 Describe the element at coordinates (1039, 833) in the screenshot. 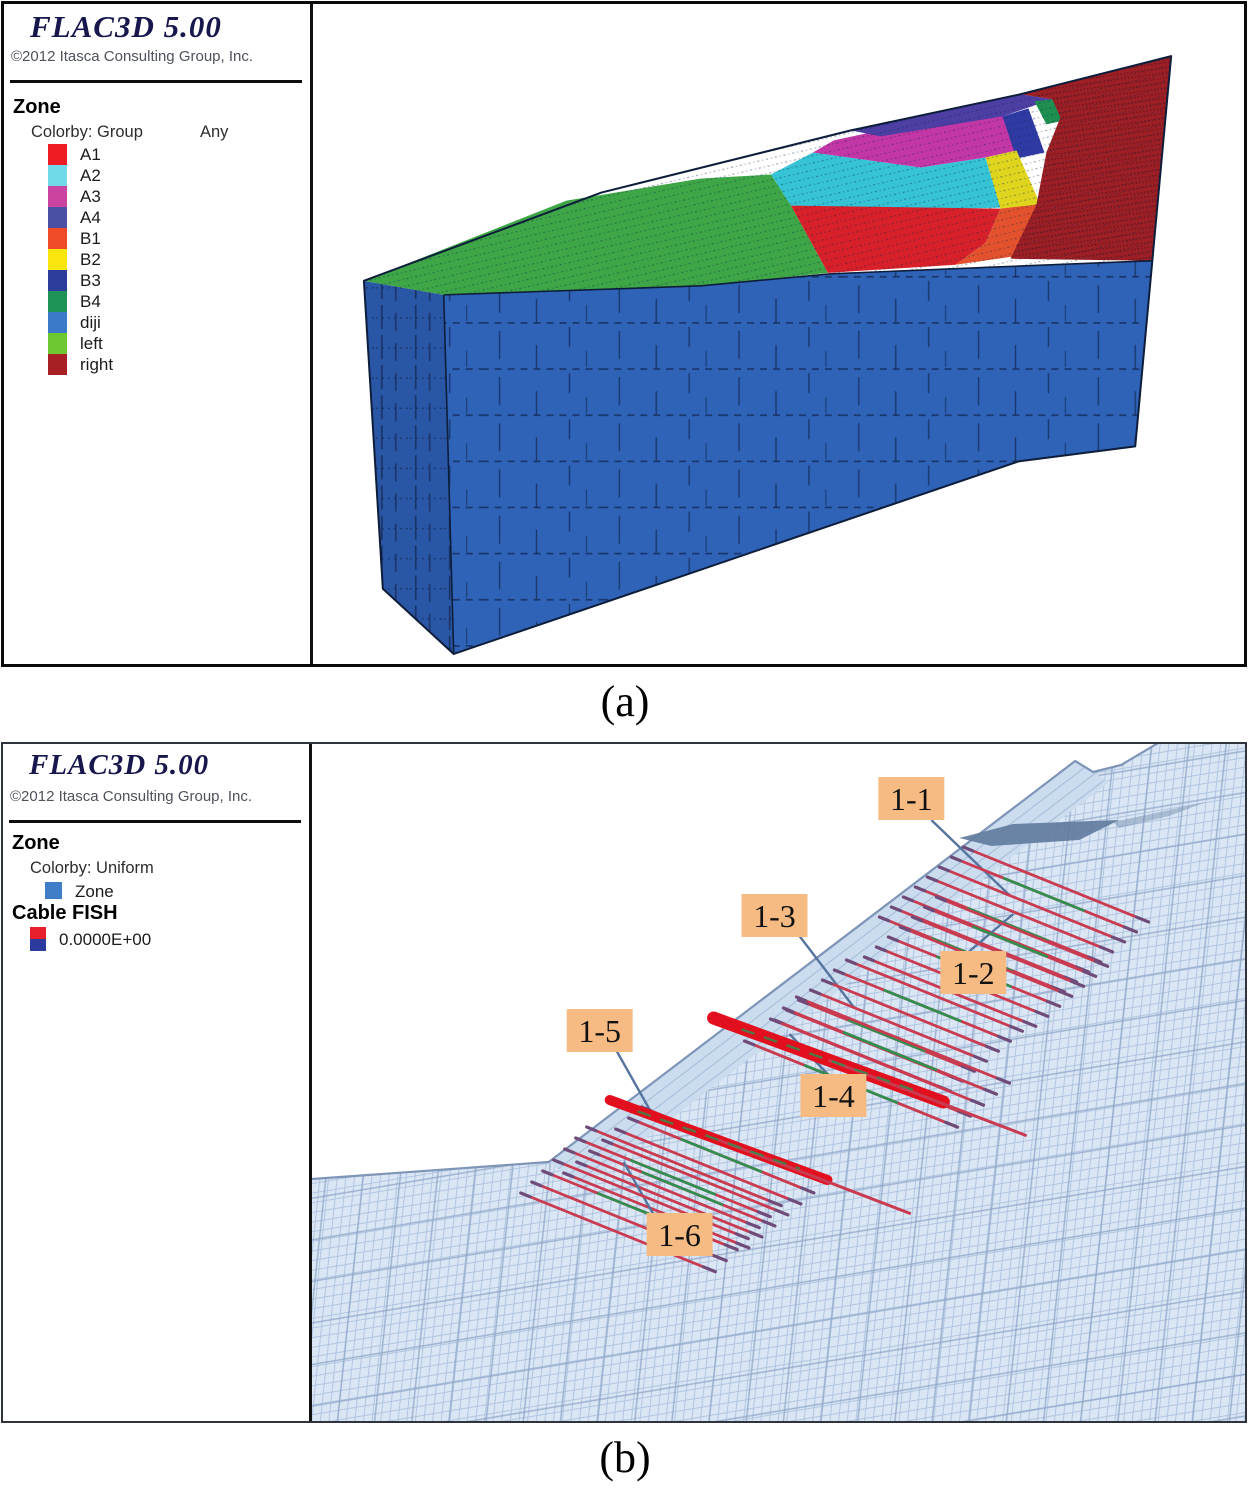

I see `crest-shadow-patch` at that location.